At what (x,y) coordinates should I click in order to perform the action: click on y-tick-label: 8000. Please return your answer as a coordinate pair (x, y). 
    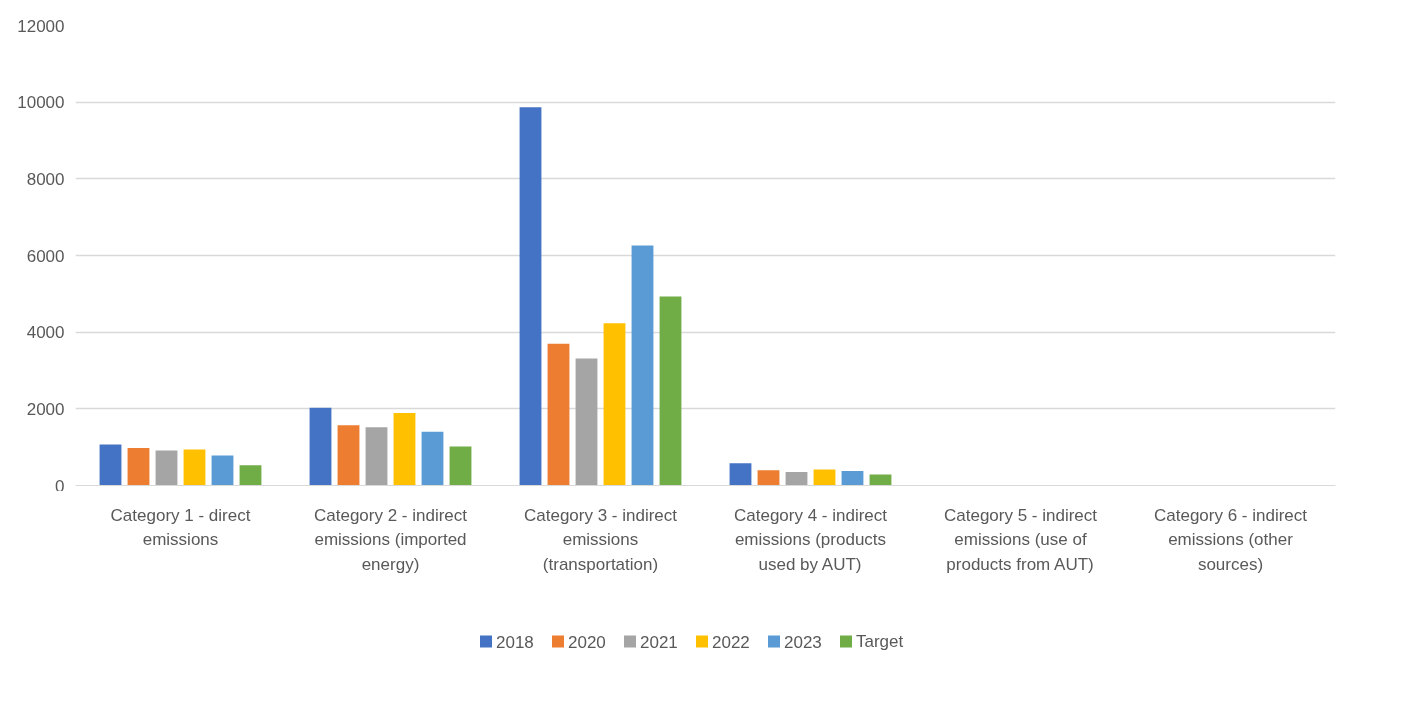
    Looking at the image, I should click on (45, 179).